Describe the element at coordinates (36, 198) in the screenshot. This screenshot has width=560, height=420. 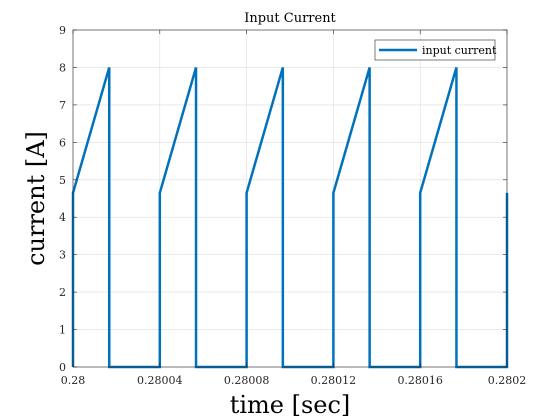
I see `y-axis-title: current [A]` at that location.